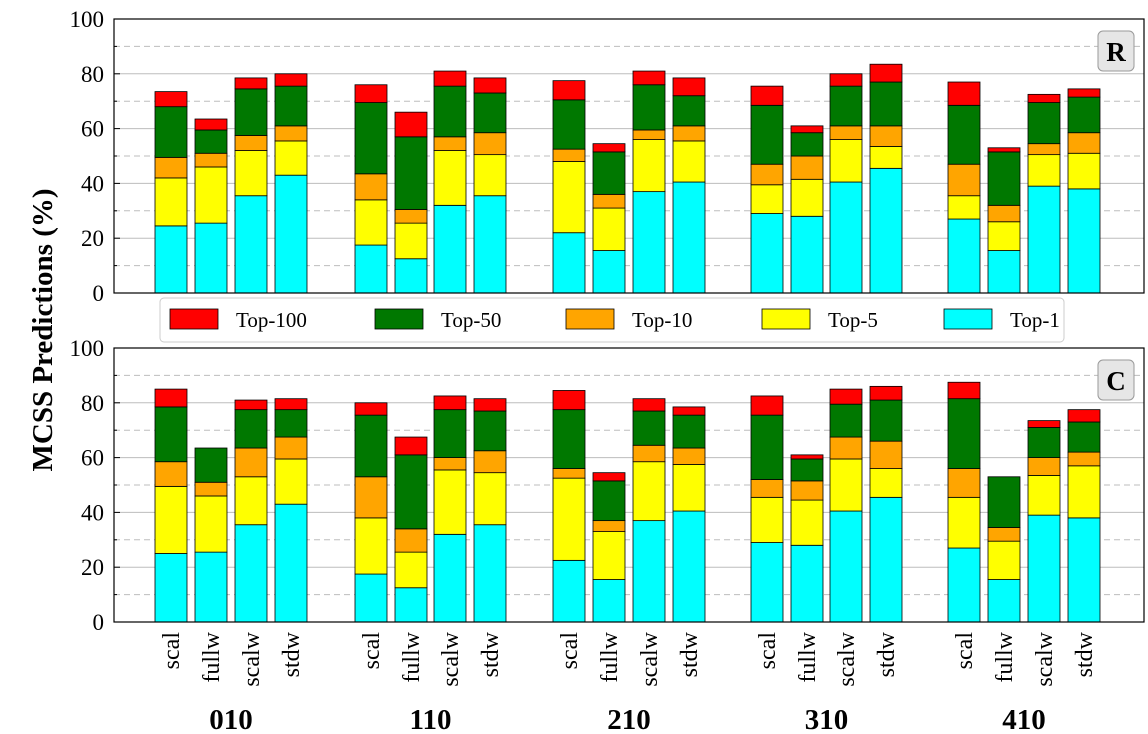 This screenshot has height=734, width=1148. What do you see at coordinates (853, 320) in the screenshot?
I see `legend-label-top-5: Top-5` at bounding box center [853, 320].